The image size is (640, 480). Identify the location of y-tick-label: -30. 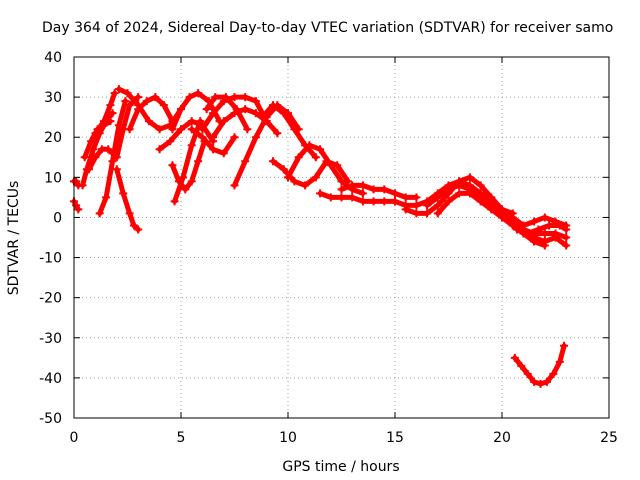
(50, 339).